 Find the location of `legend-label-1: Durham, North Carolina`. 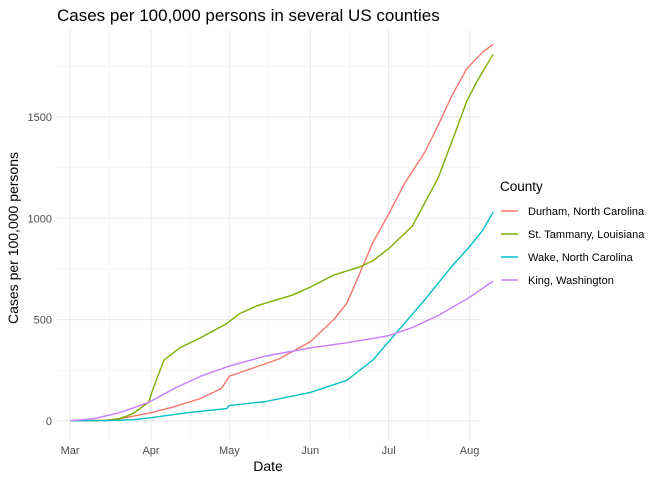

legend-label-1: Durham, North Carolina is located at coordinates (586, 212).